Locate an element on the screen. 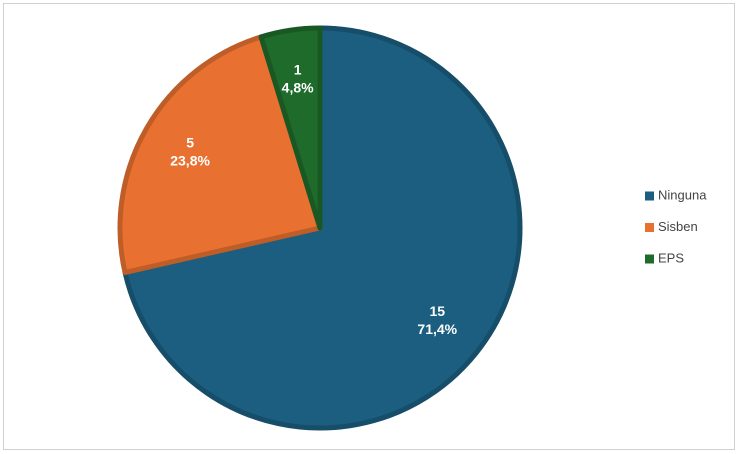 The image size is (739, 454). data-label-count: 15 is located at coordinates (437, 311).